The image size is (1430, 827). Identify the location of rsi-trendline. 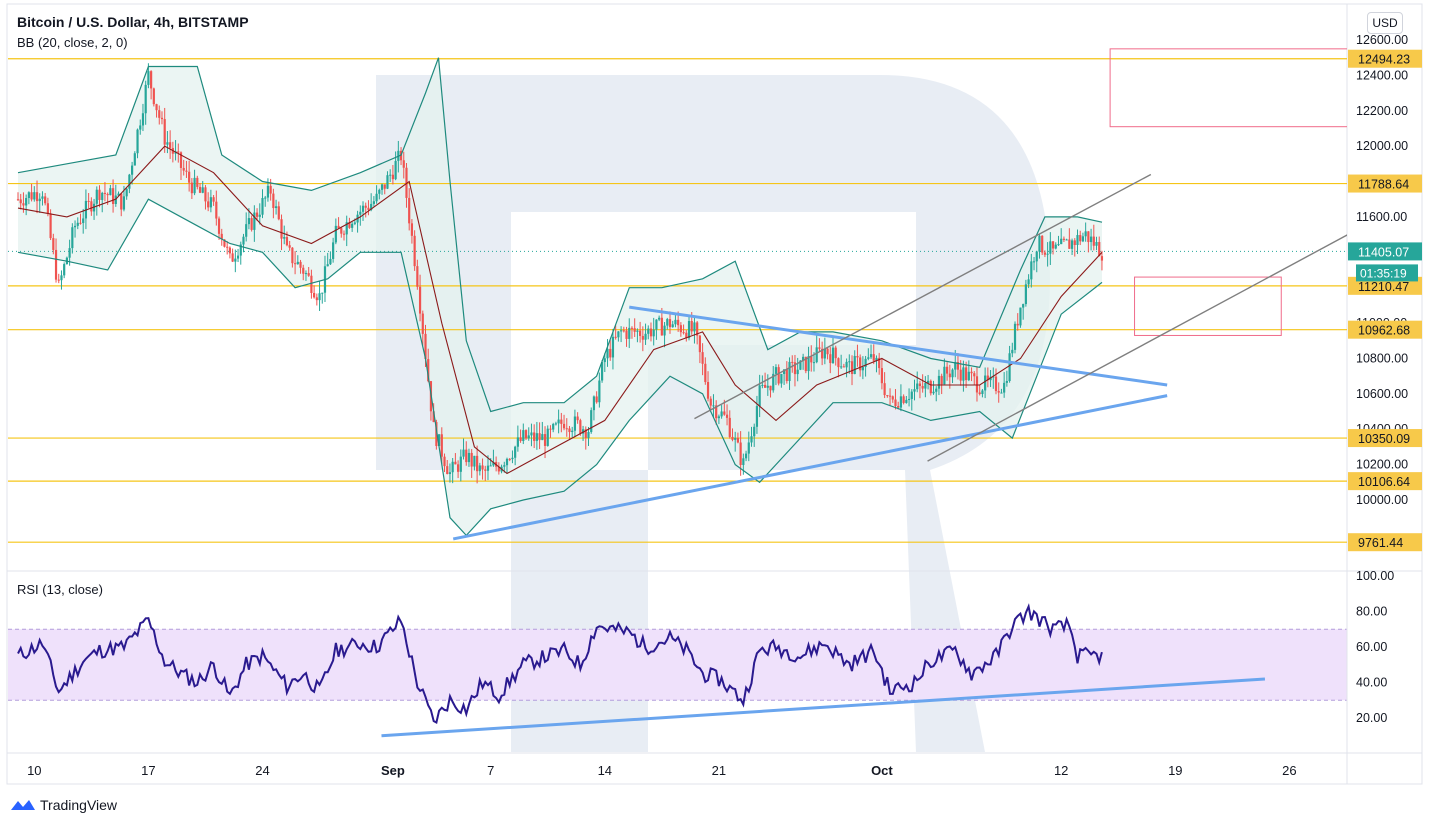
(823, 707).